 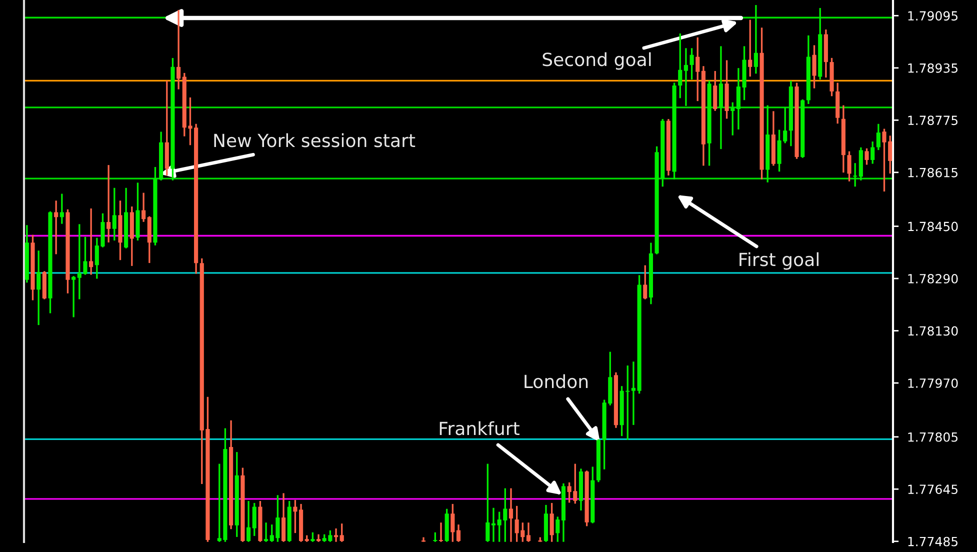 What do you see at coordinates (933, 437) in the screenshot?
I see `y-tick-label: 1.77805` at bounding box center [933, 437].